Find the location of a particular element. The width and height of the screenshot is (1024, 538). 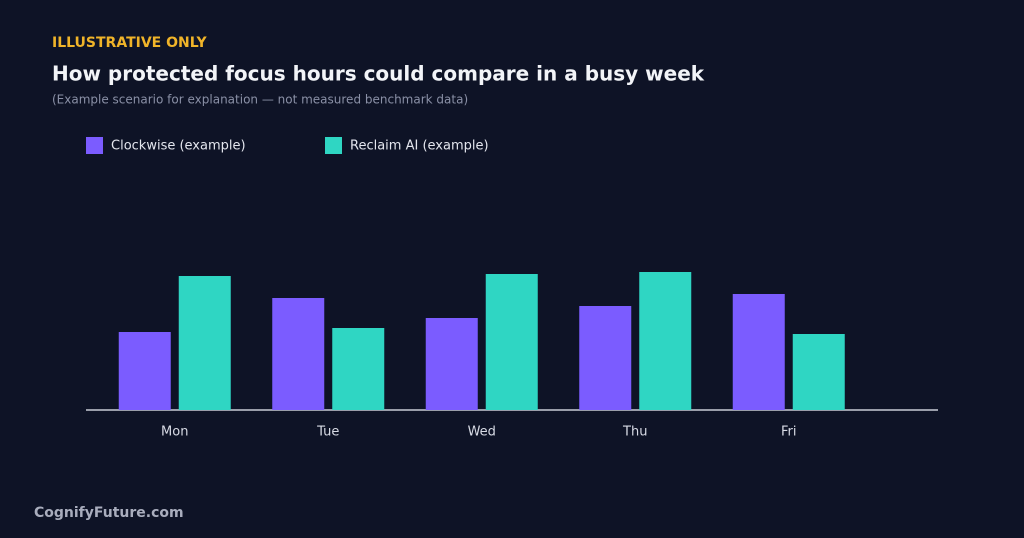

eyebrow: ILLUSTRATIVE ONLY is located at coordinates (129, 43).